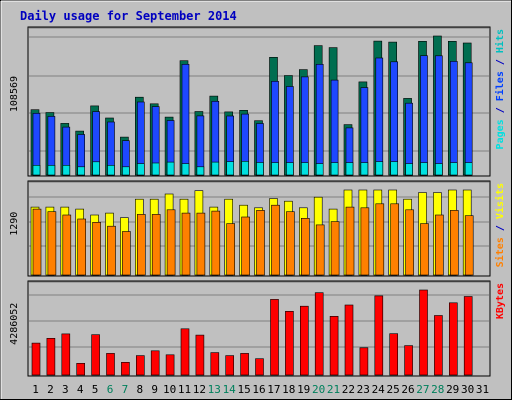 This screenshot has width=512, height=400. I want to click on x-tick-label-day-5: 5, so click(95, 389).